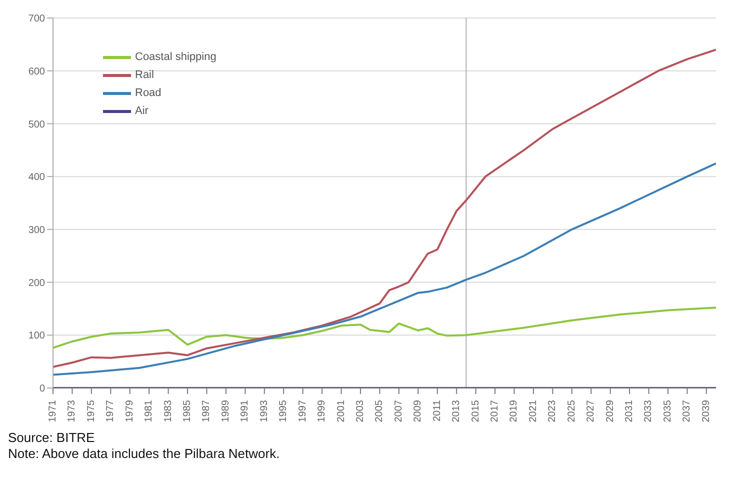 The height and width of the screenshot is (488, 736). I want to click on x-tick-label: 2027, so click(591, 411).